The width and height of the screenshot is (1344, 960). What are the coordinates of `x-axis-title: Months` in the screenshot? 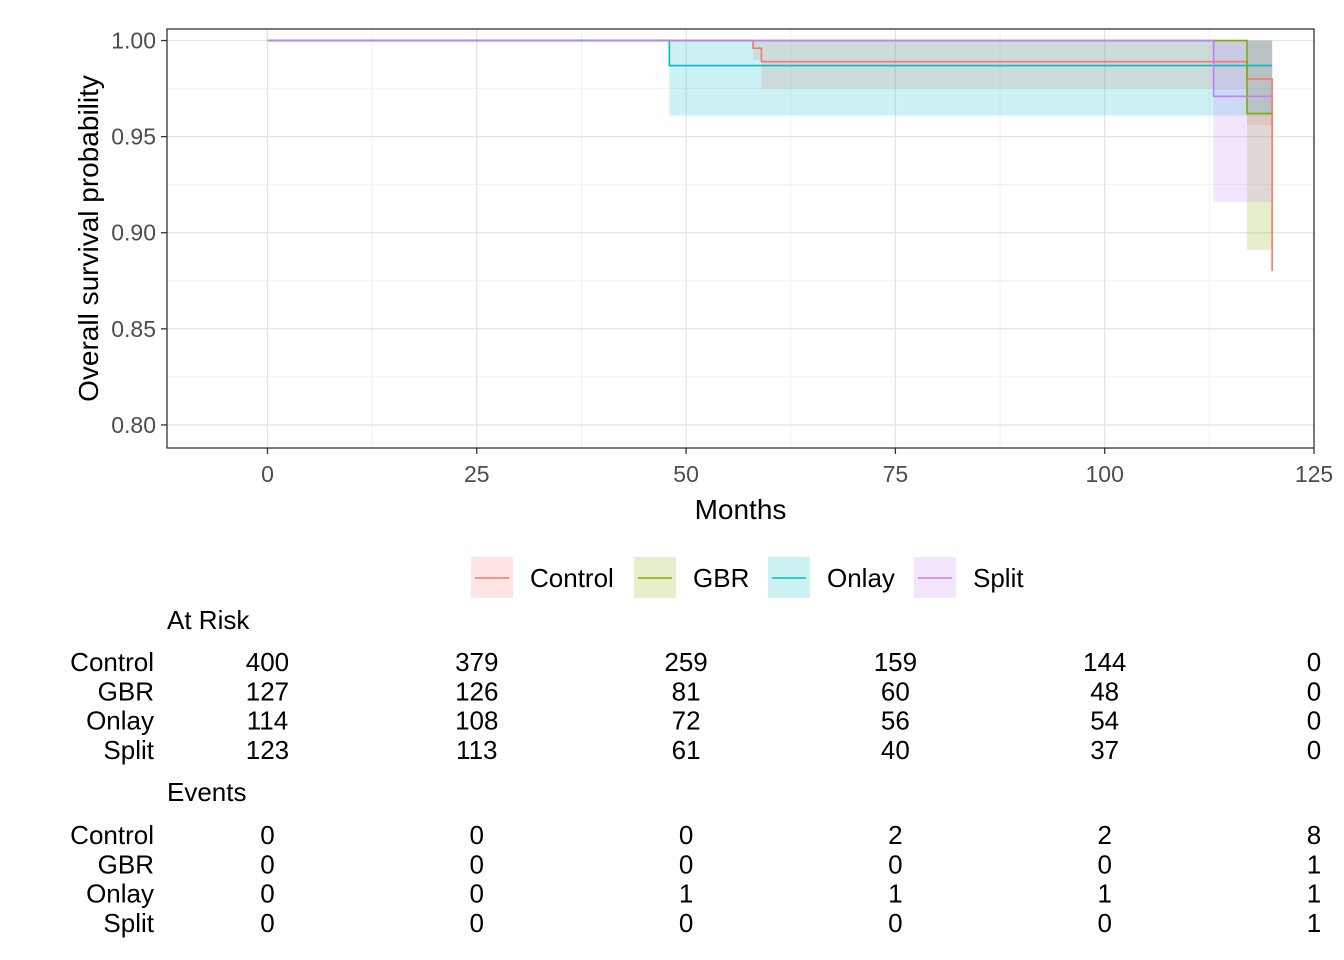 It's located at (741, 509).